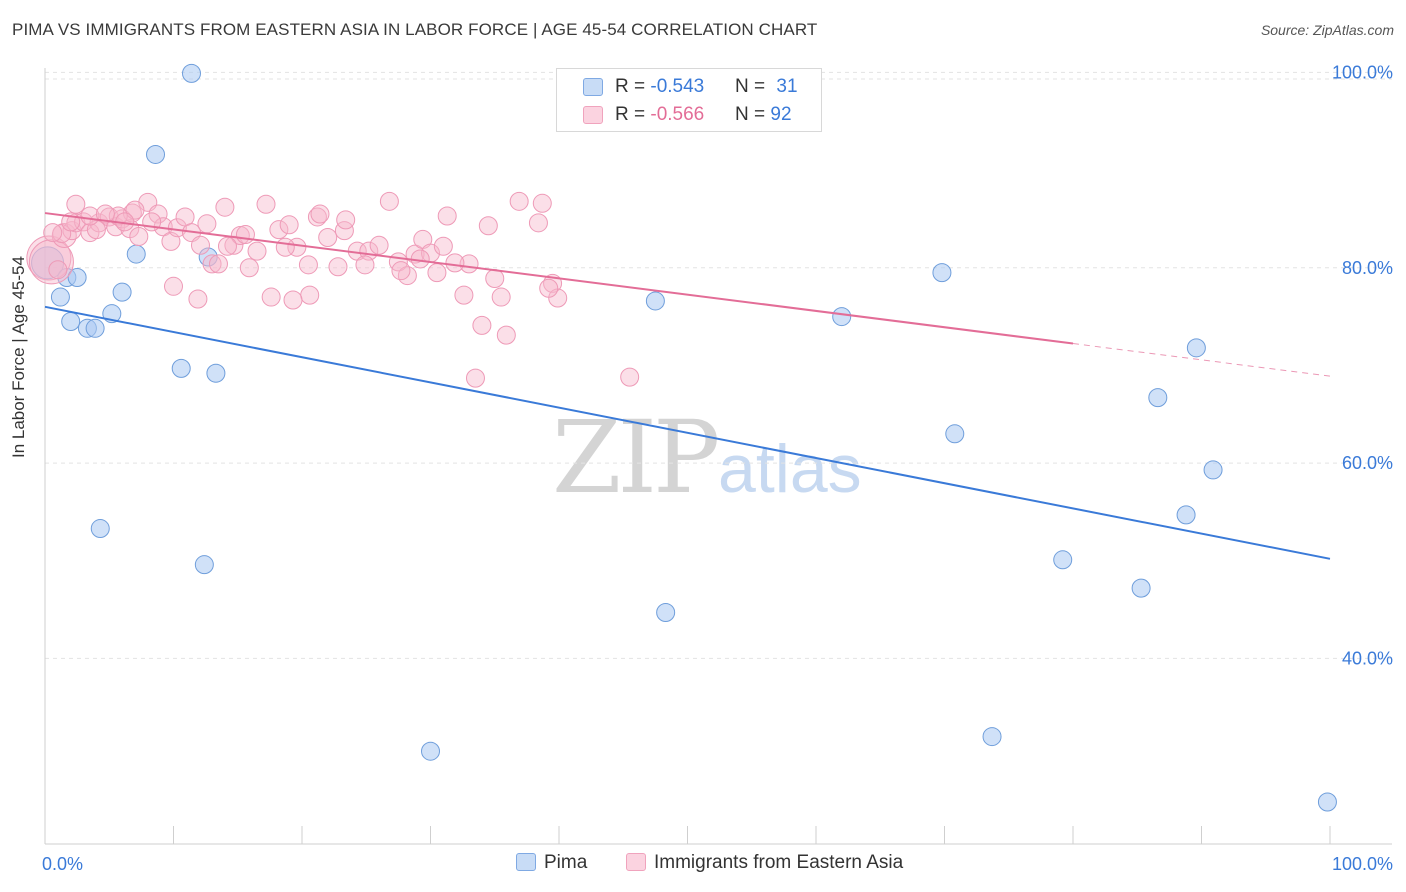  I want to click on legend-row-pima: R = -0.543 N = 31, so click(689, 87).